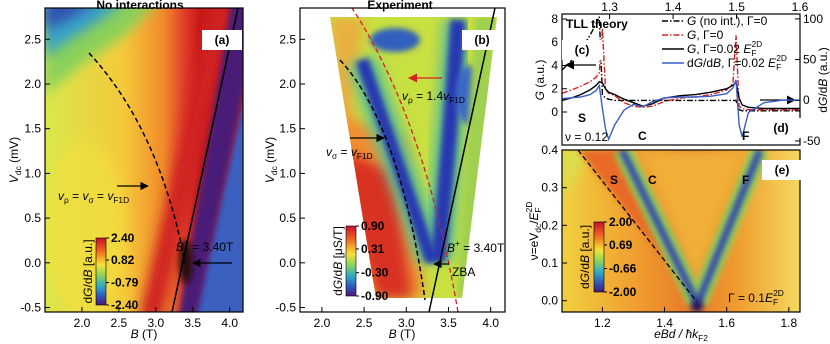 Image resolution: width=830 pixels, height=344 pixels. I want to click on y-tick-label: 2.0, so click(287, 84).